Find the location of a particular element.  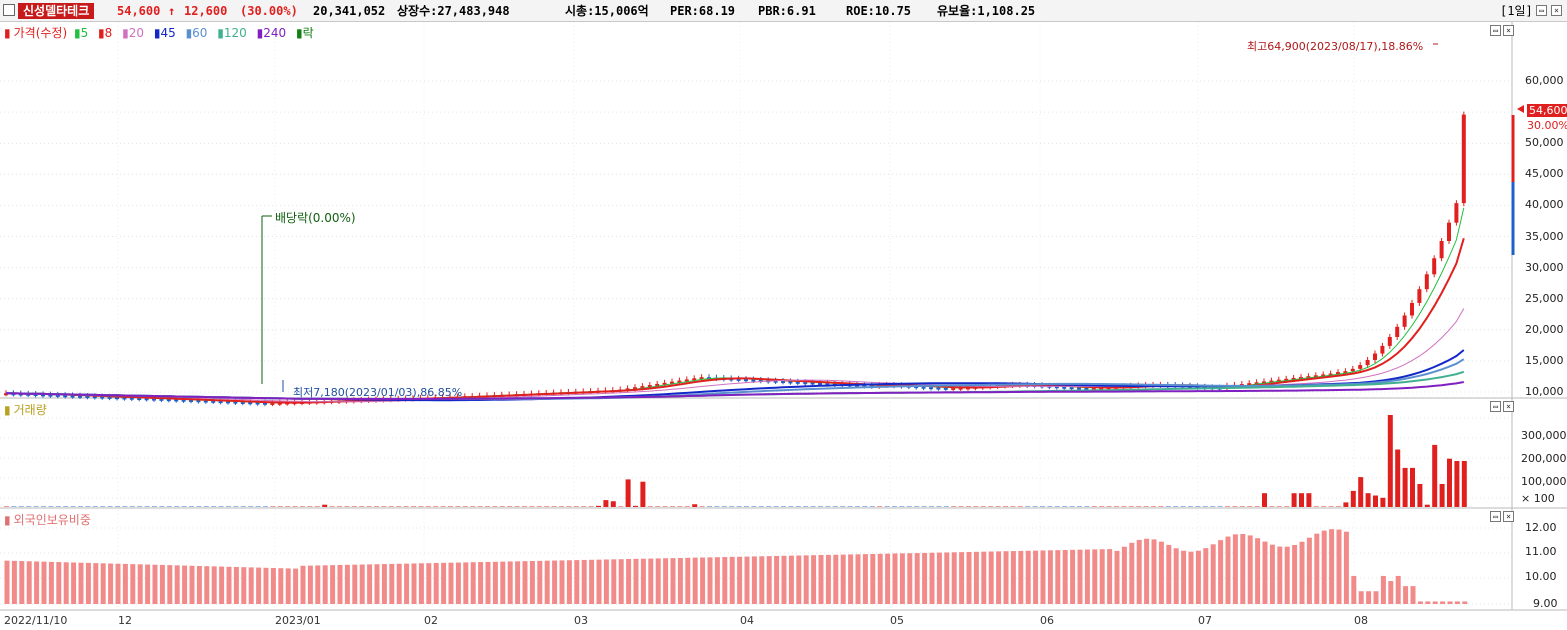

per-value: PER:68.19 is located at coordinates (703, 11).